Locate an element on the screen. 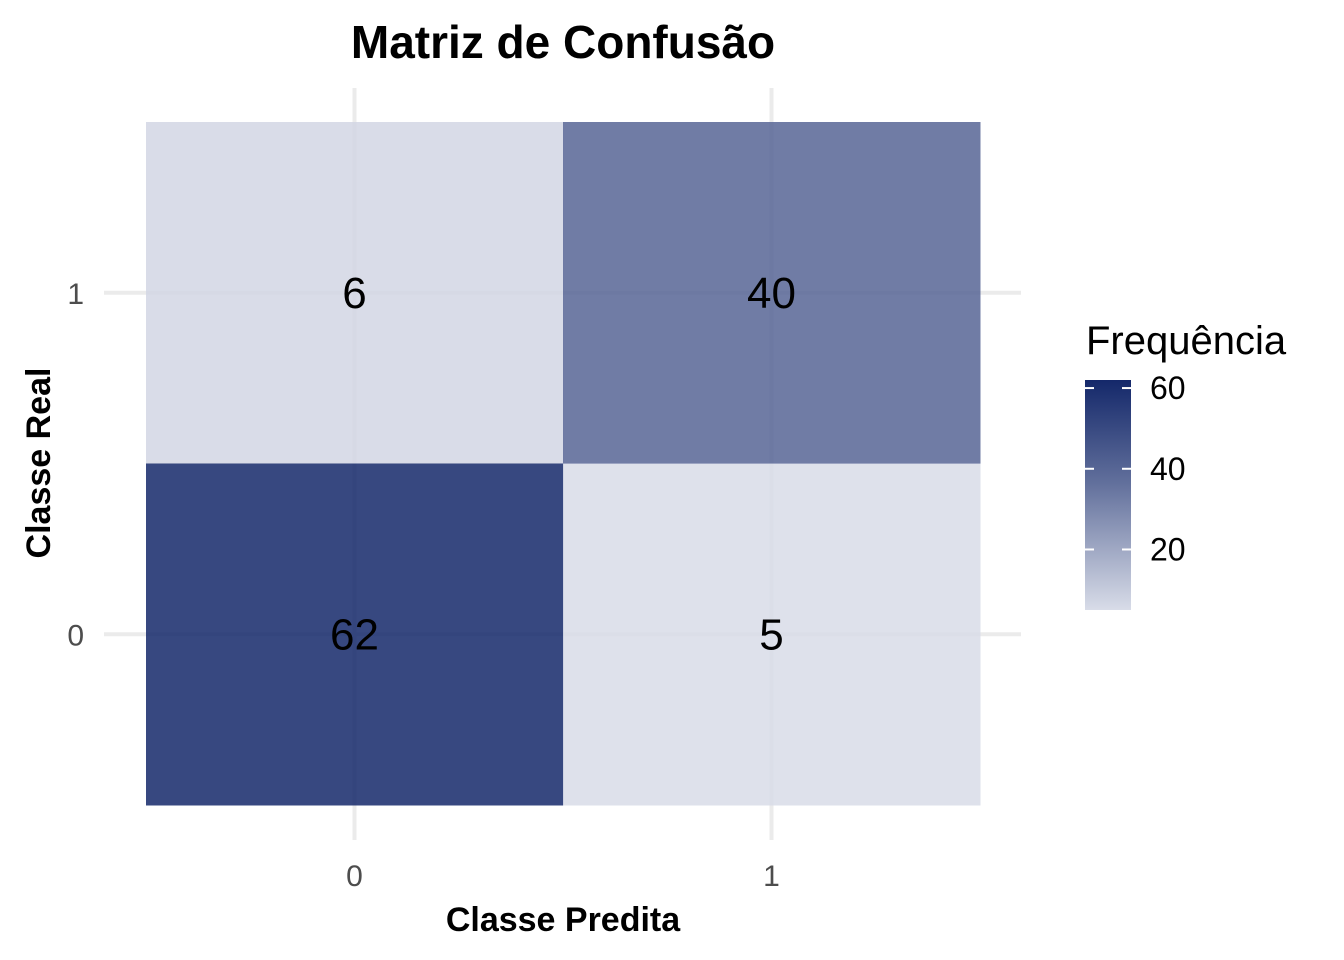 This screenshot has width=1344, height=960. cell-value-label: 40 is located at coordinates (771, 293).